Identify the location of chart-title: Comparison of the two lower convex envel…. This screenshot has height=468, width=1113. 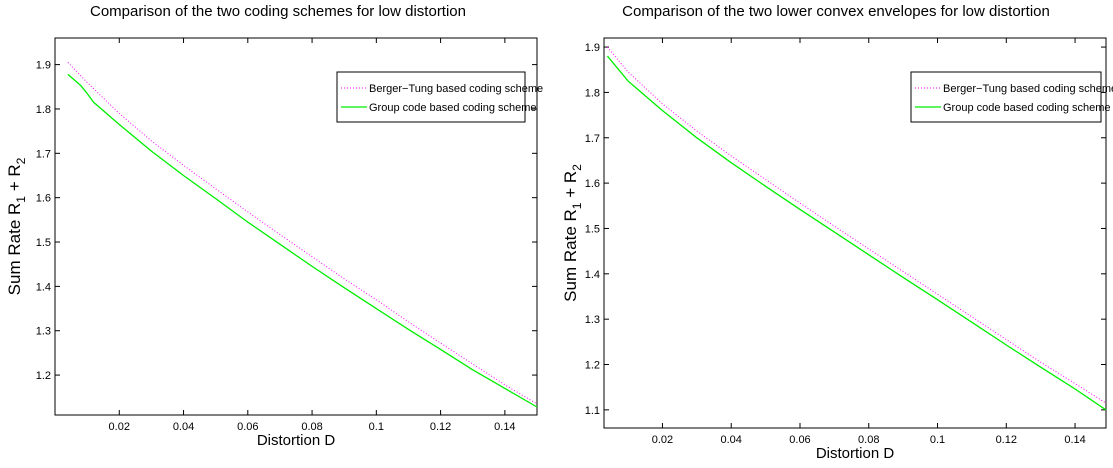
(836, 11).